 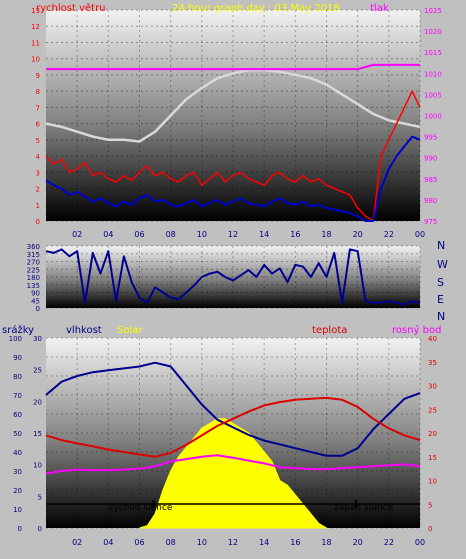 What do you see at coordinates (202, 234) in the screenshot?
I see `wind-x-tick: 10` at bounding box center [202, 234].